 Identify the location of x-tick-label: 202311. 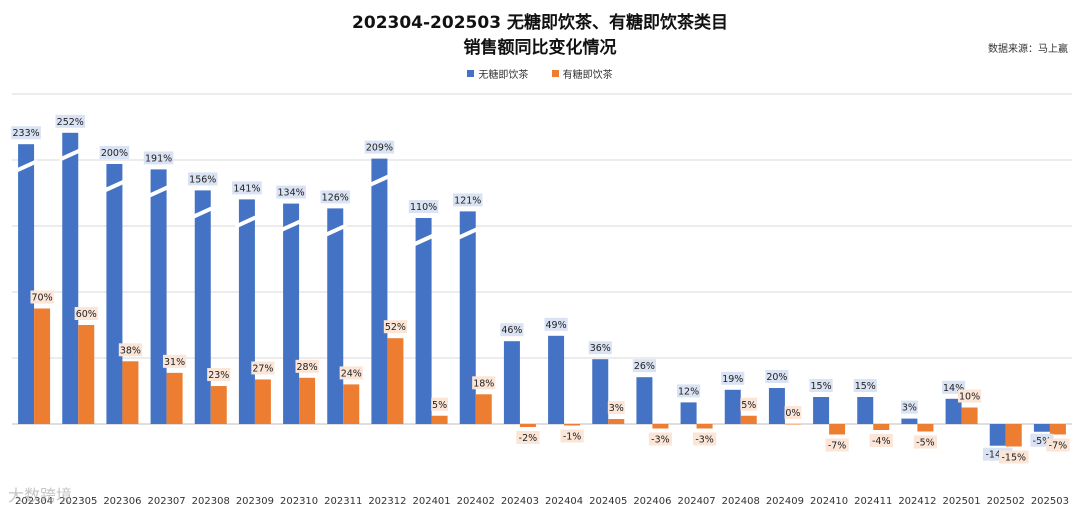
(343, 501).